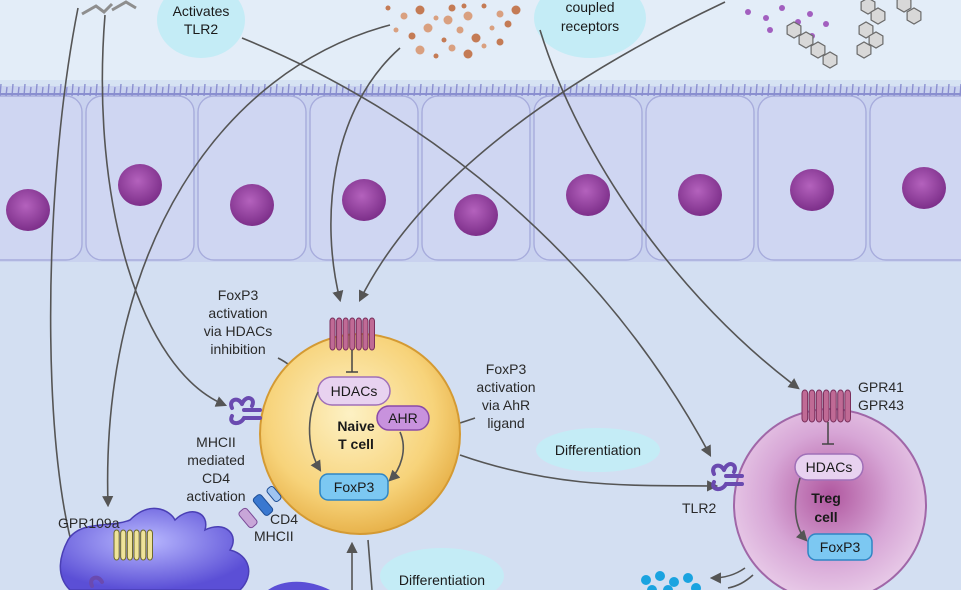 The image size is (961, 590). Describe the element at coordinates (194, 538) in the screenshot. I see `dendritic-cell` at that location.